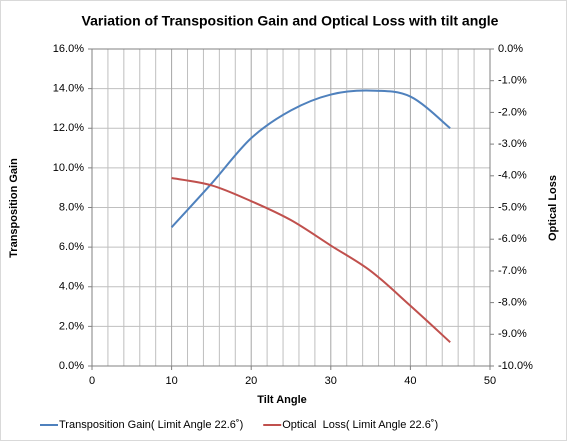  I want to click on y-tick-label: 10.0%, so click(68, 168).